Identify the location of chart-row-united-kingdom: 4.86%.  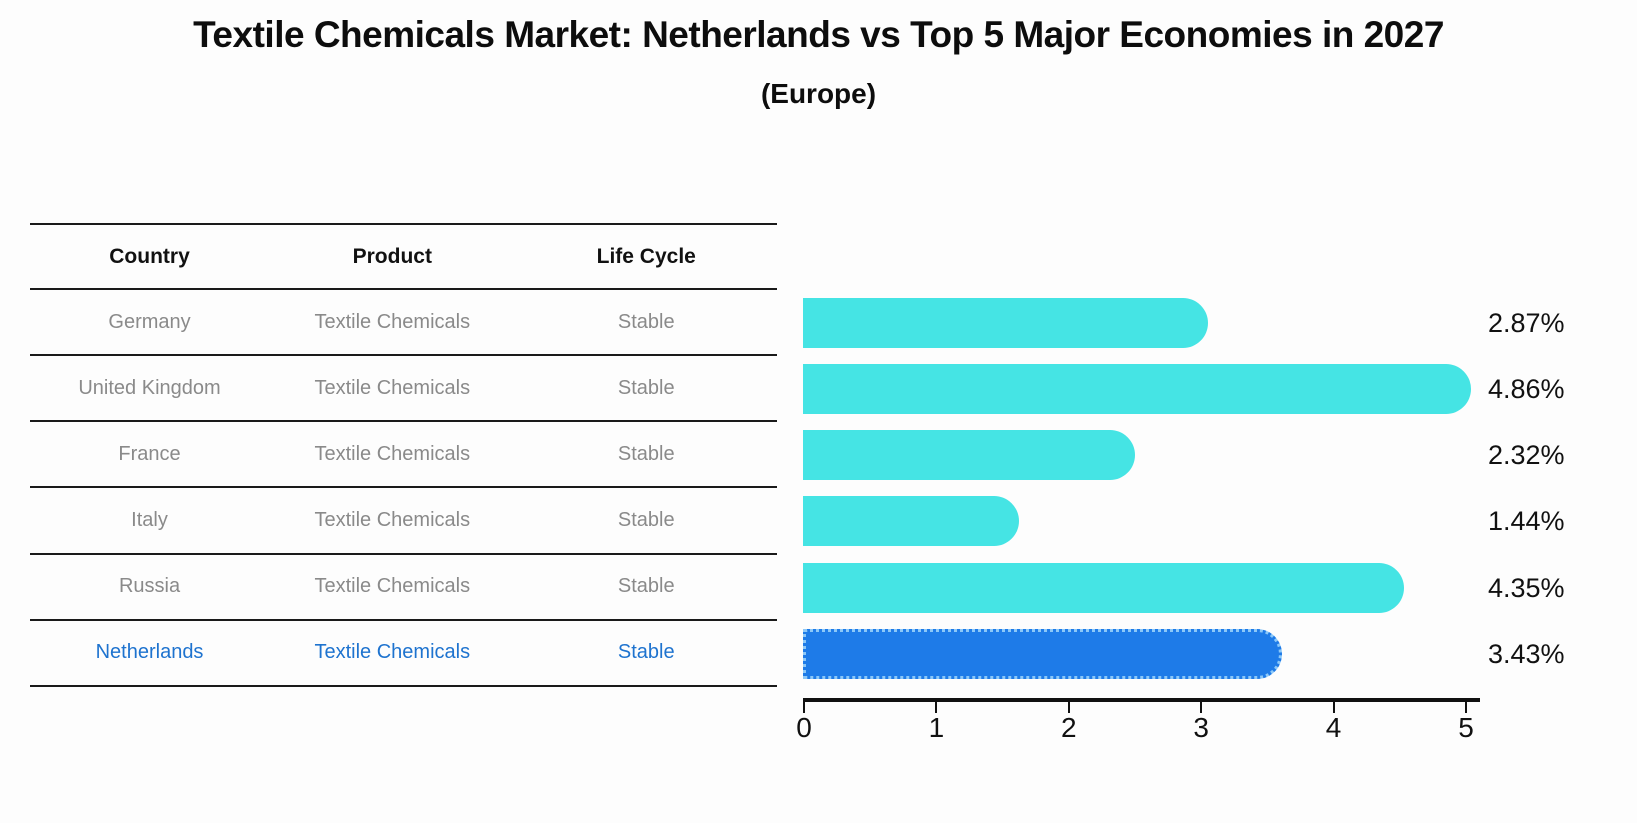
(1220, 389).